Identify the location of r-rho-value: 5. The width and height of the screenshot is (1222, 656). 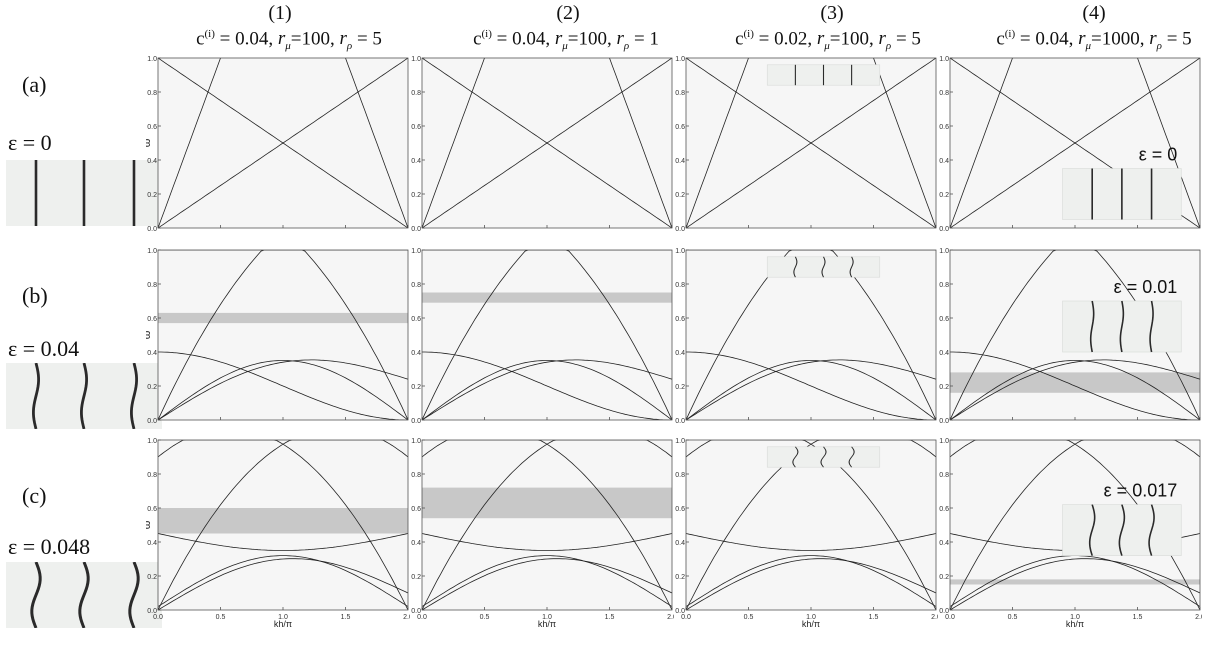
(1187, 39).